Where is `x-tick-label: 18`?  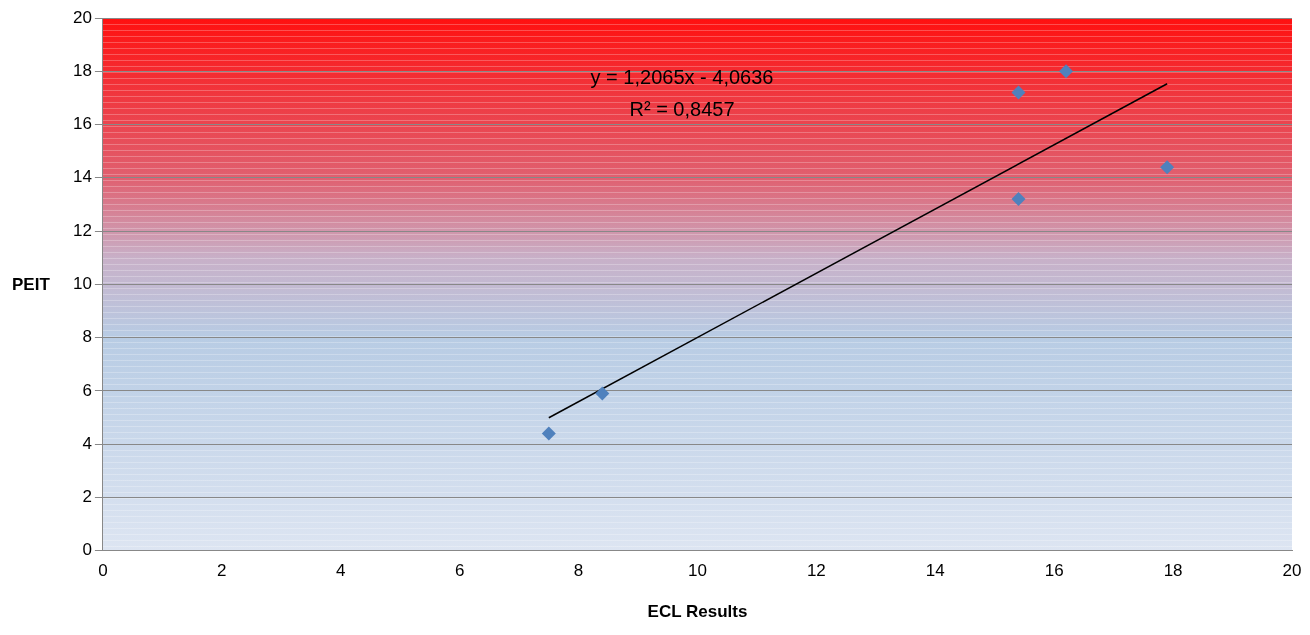 x-tick-label: 18 is located at coordinates (1173, 571).